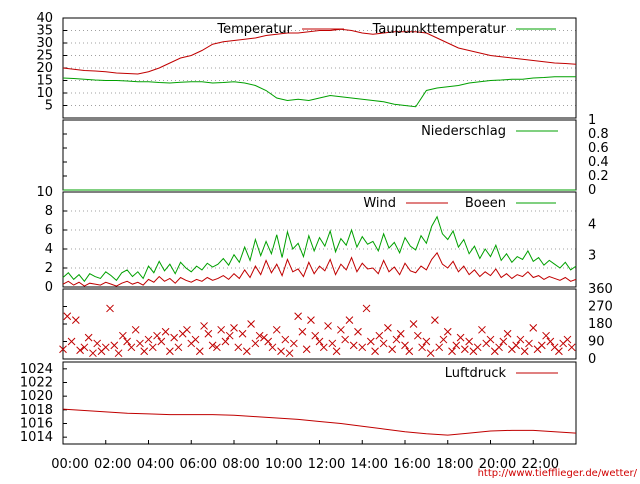  Describe the element at coordinates (596, 342) in the screenshot. I see `wind_direction-y-tick-label-1: 90` at that location.